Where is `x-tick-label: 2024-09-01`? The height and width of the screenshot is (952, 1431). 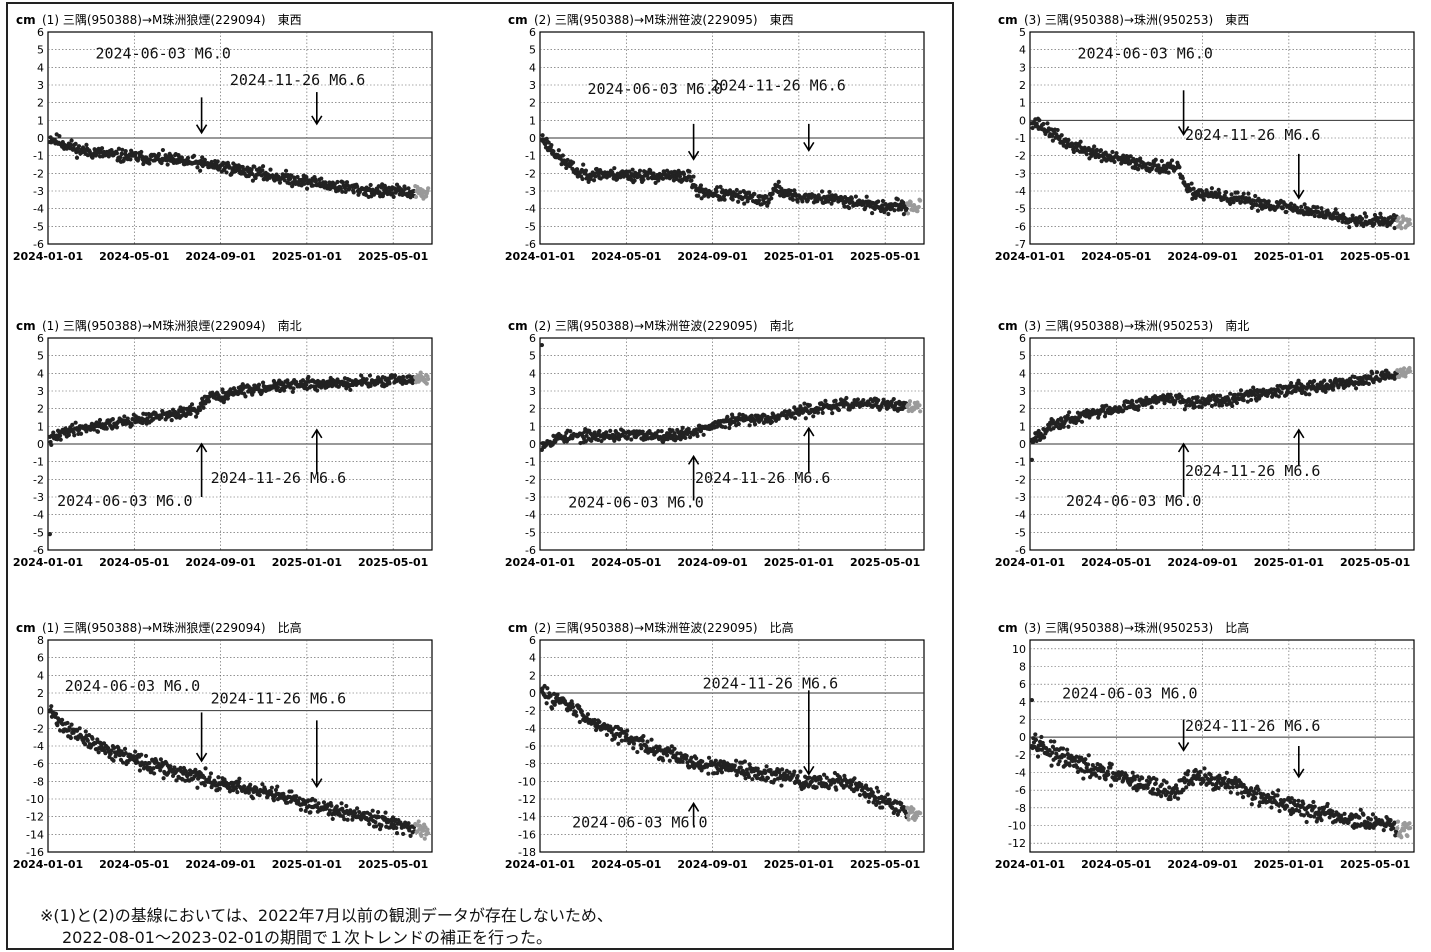
x-tick-label: 2024-09-01 is located at coordinates (712, 864).